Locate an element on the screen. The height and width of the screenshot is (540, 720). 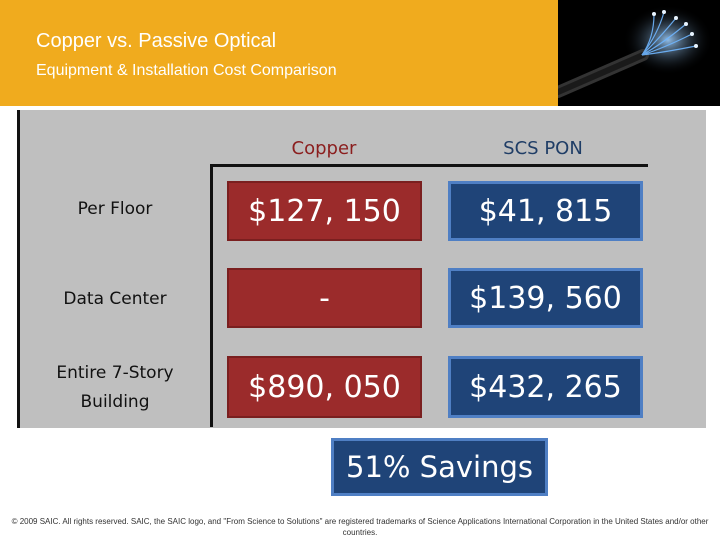
savings-callout: 51% Savings is located at coordinates (439, 467).